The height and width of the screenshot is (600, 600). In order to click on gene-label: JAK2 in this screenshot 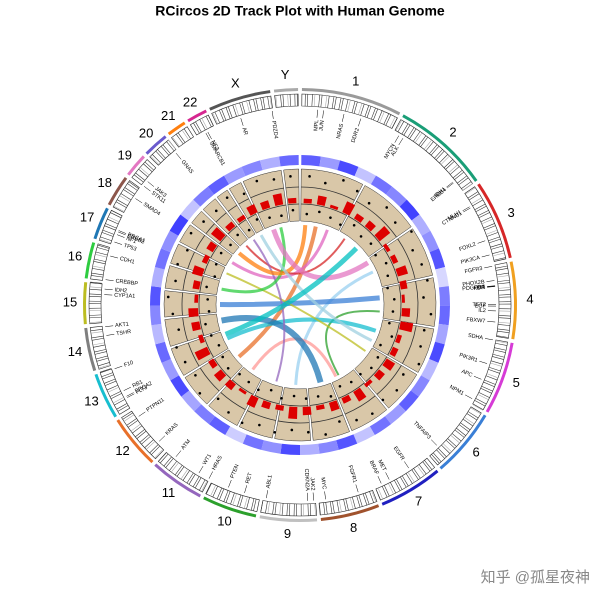, I will do `click(312, 484)`.